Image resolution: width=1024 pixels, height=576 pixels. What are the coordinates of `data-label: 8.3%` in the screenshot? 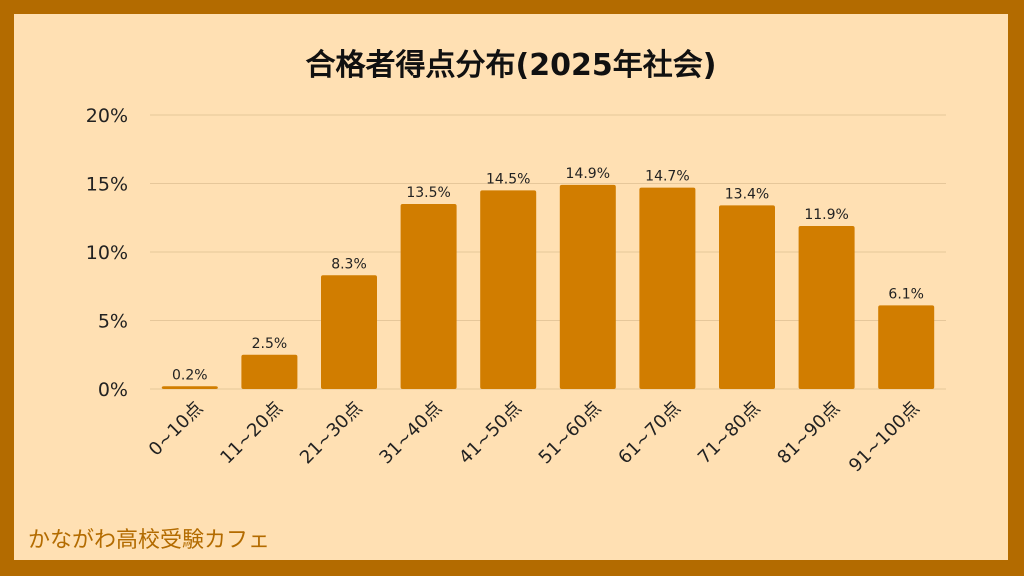 It's located at (349, 264).